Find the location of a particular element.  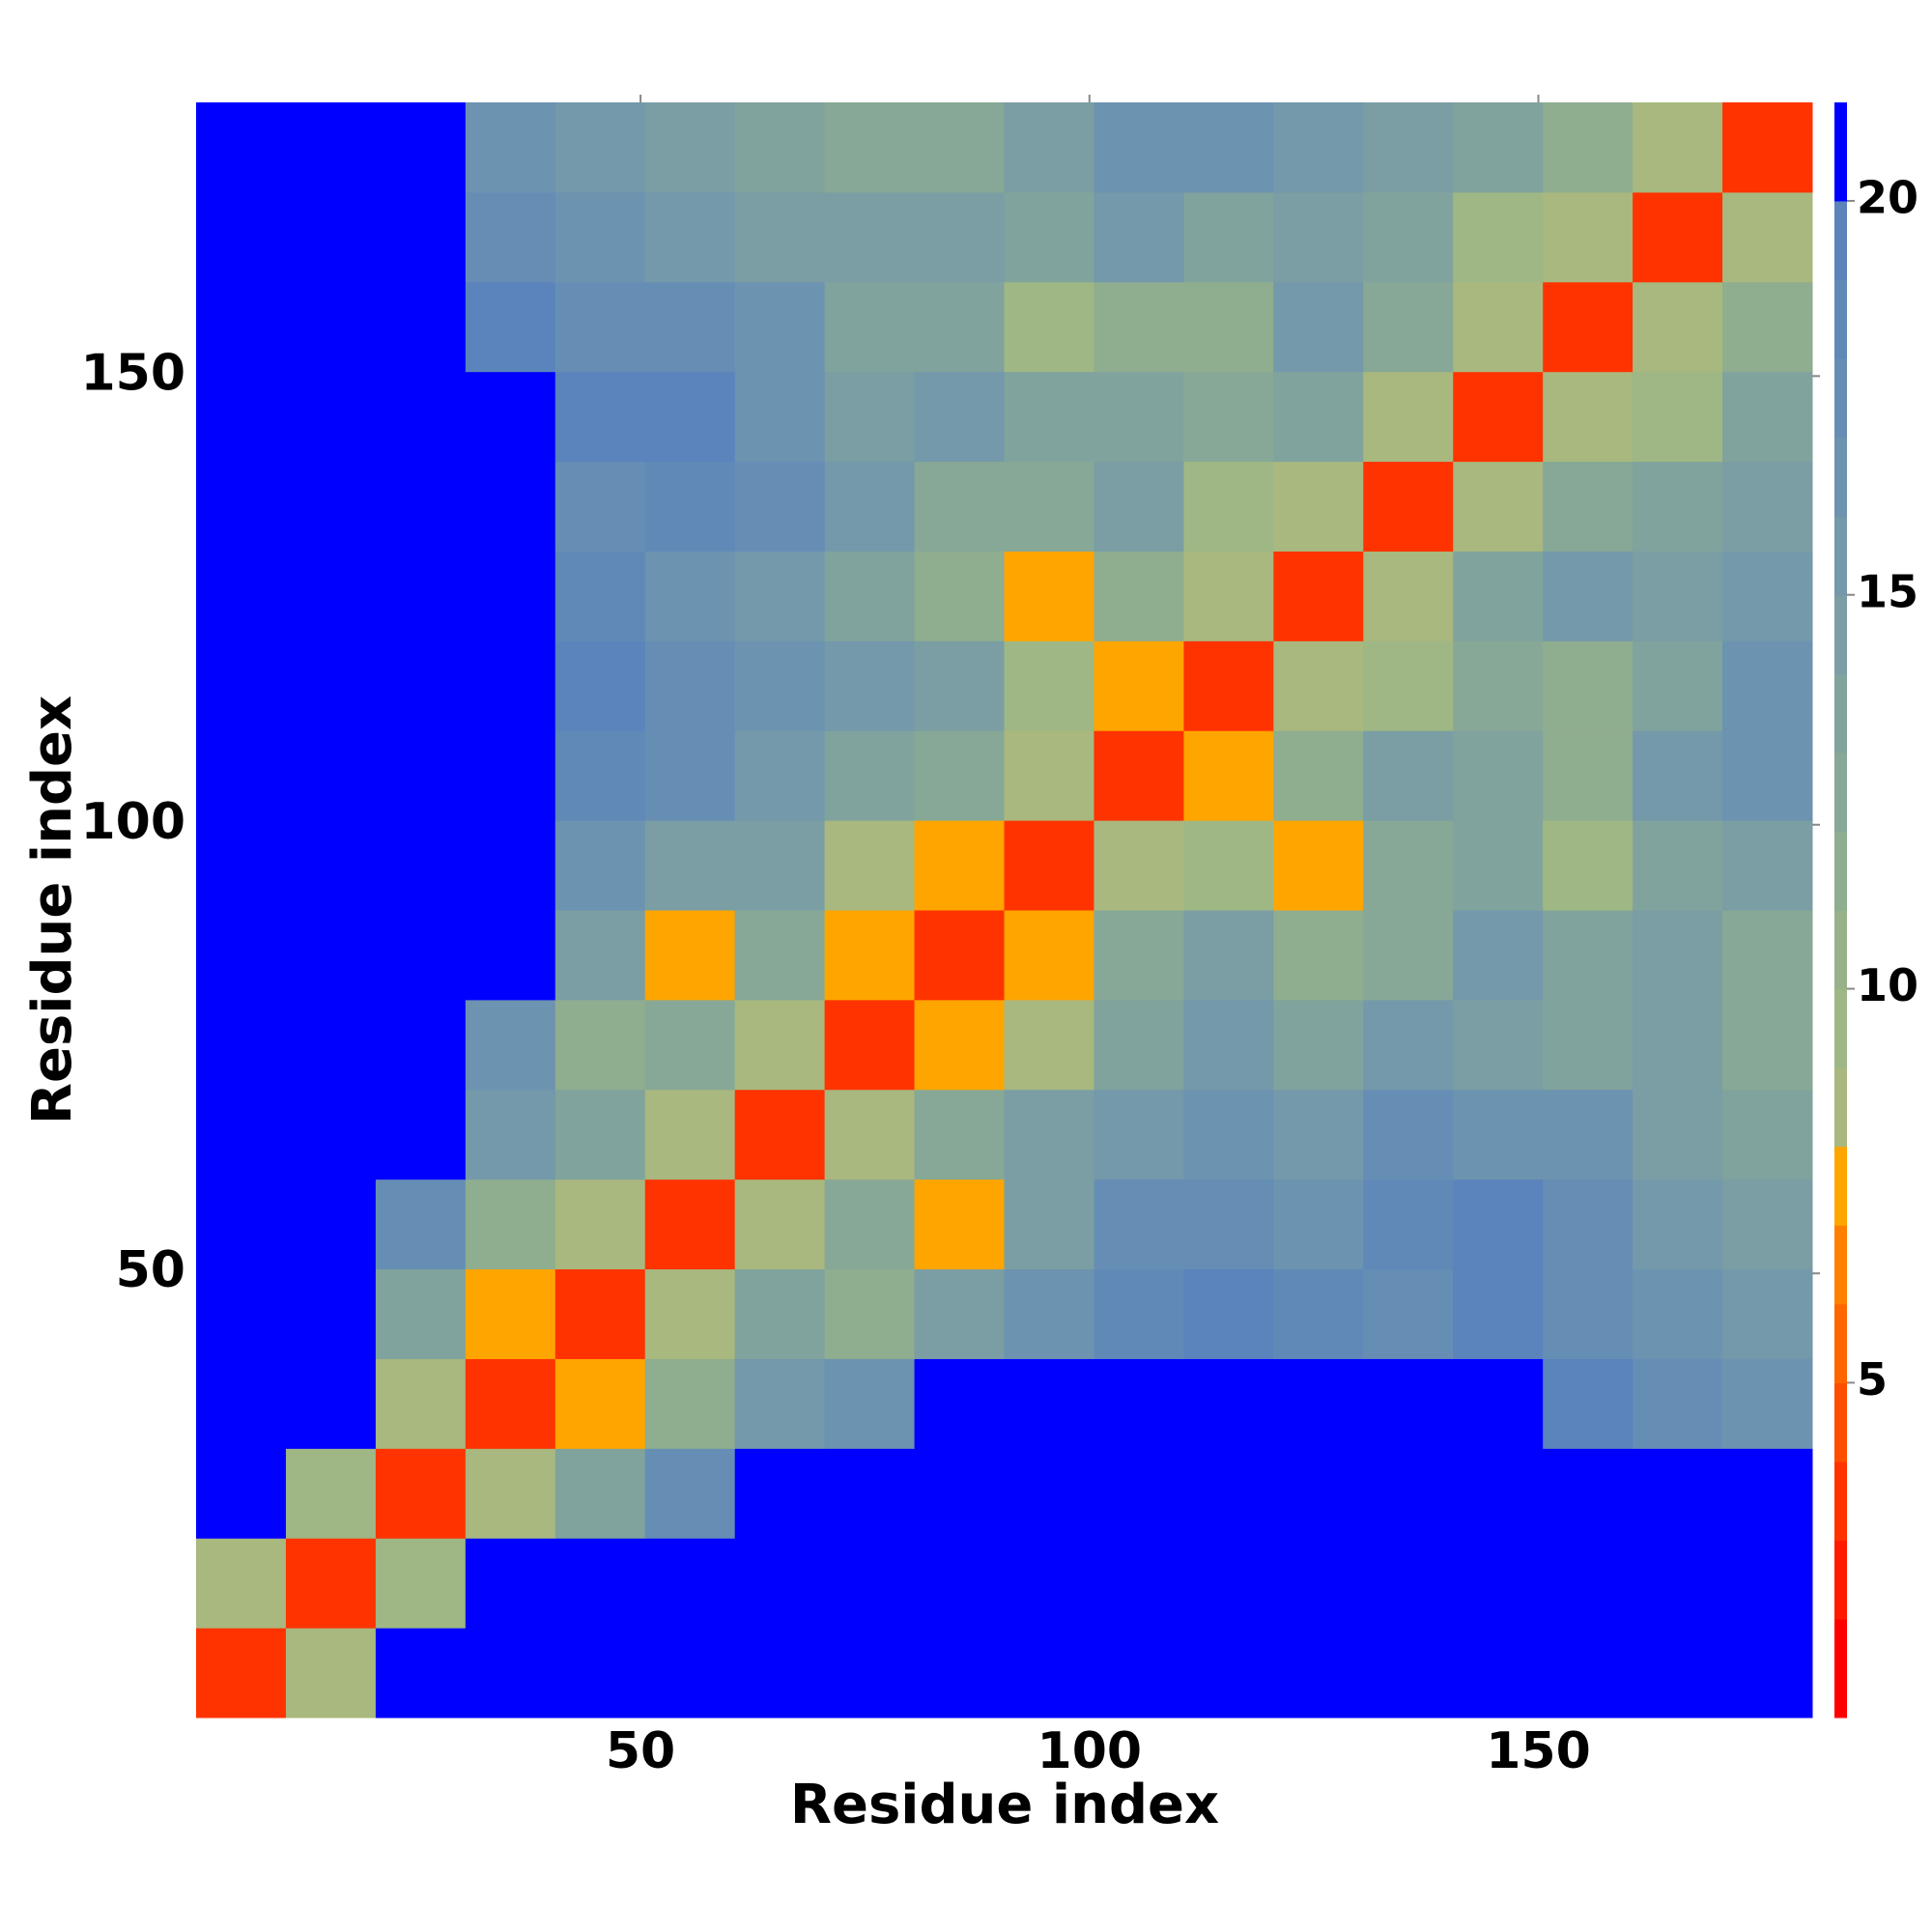

y-tick-label: 100 is located at coordinates (132, 822).